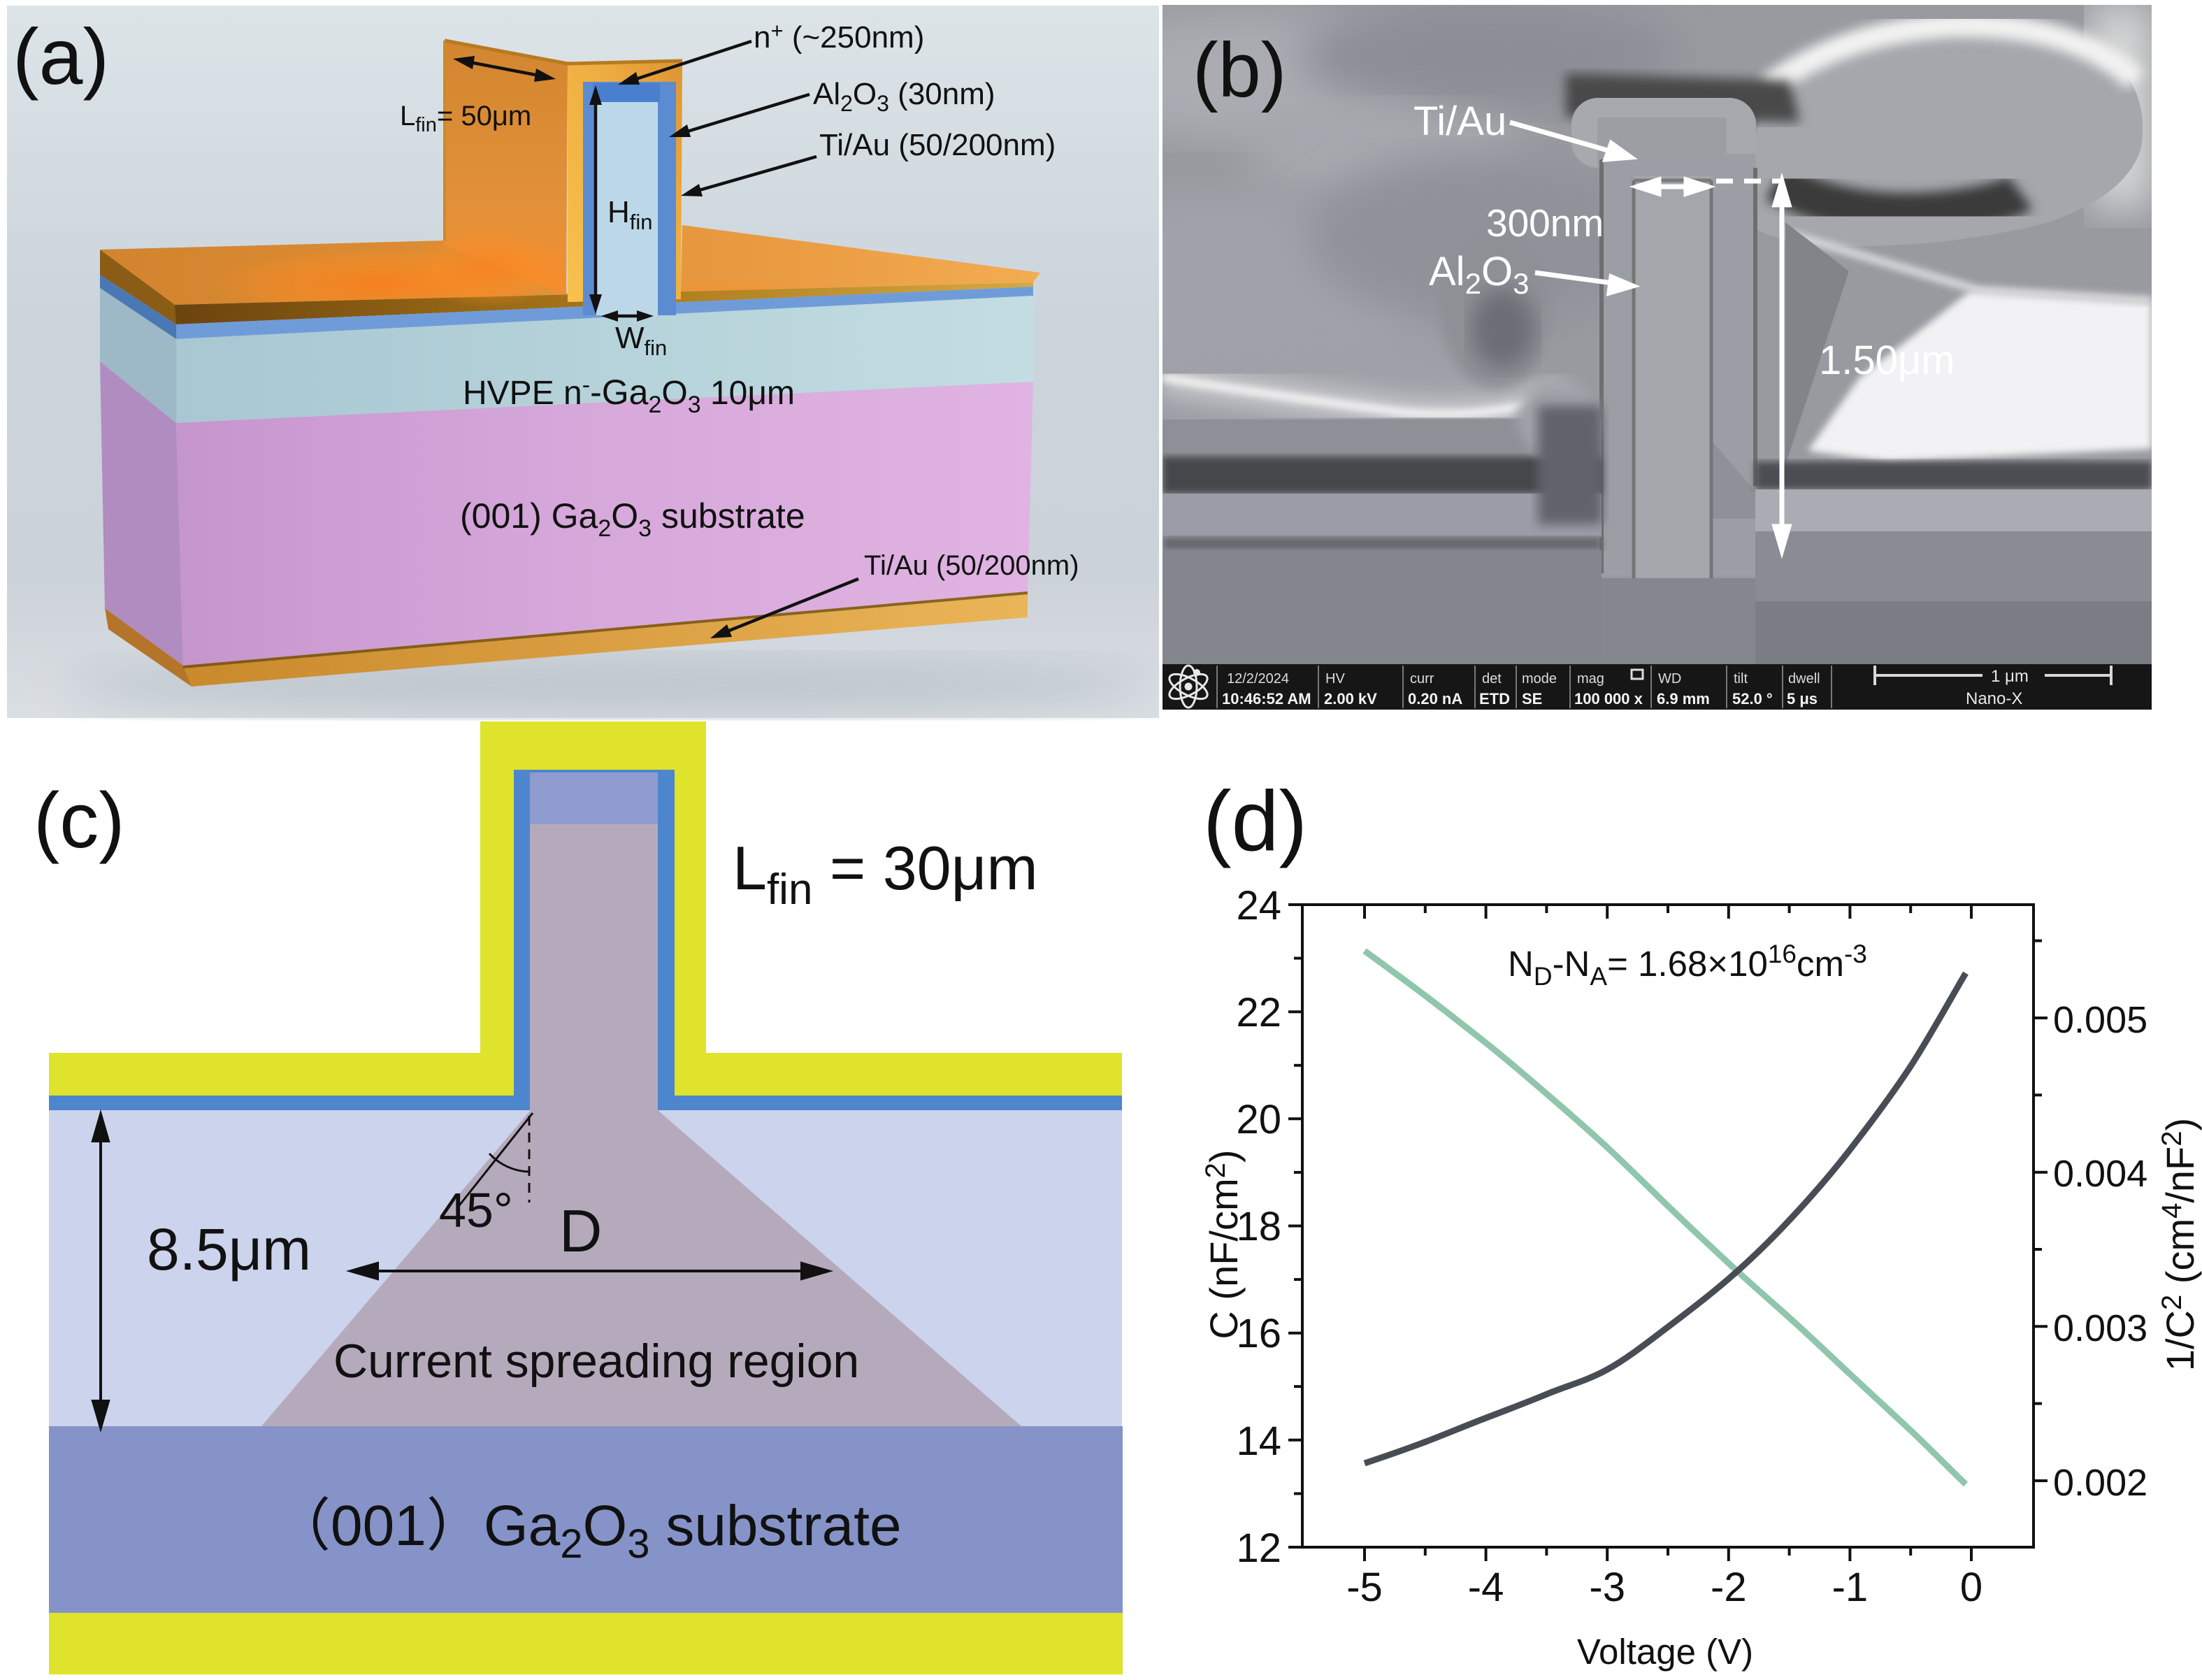 The height and width of the screenshot is (1680, 2202). What do you see at coordinates (1258, 679) in the screenshot?
I see `svg-text: 12/2/2024` at bounding box center [1258, 679].